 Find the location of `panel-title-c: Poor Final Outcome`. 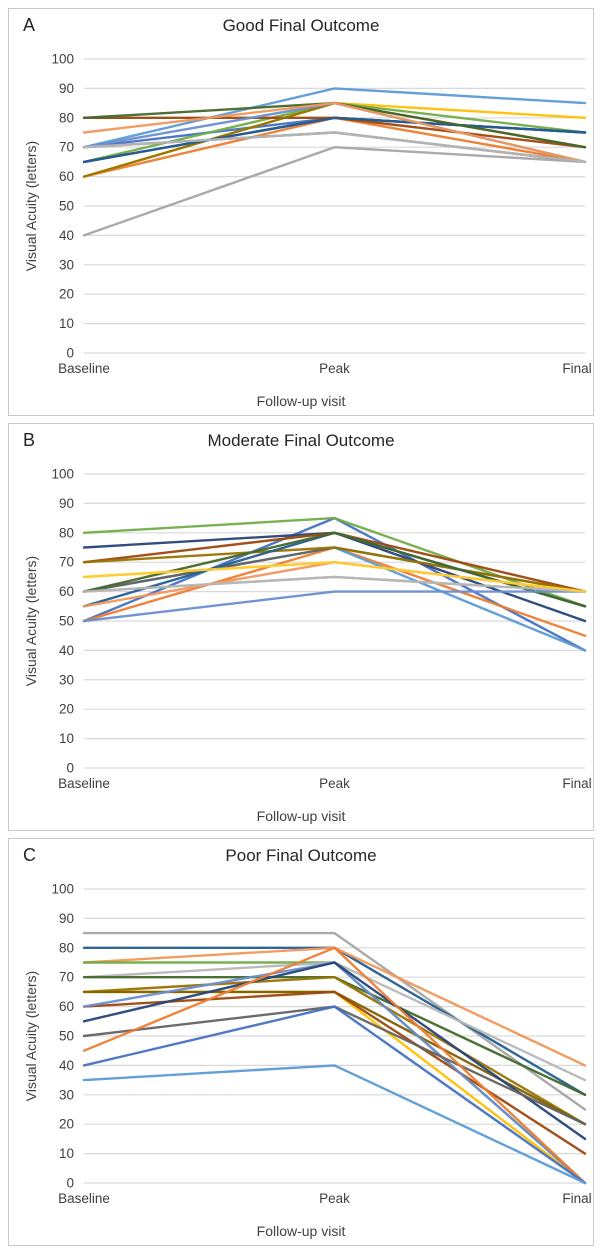

panel-title-c: Poor Final Outcome is located at coordinates (301, 855).